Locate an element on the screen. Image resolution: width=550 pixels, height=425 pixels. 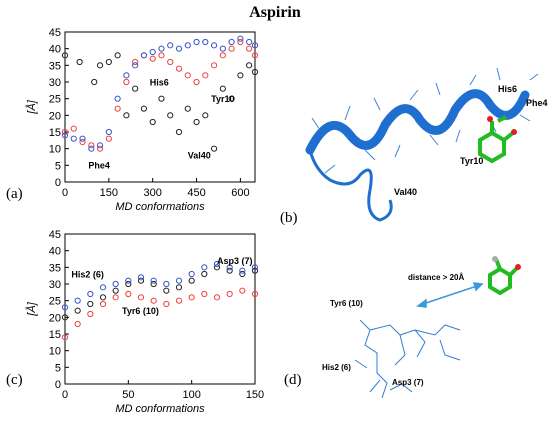
annotation: Tyr10 is located at coordinates (222, 99).